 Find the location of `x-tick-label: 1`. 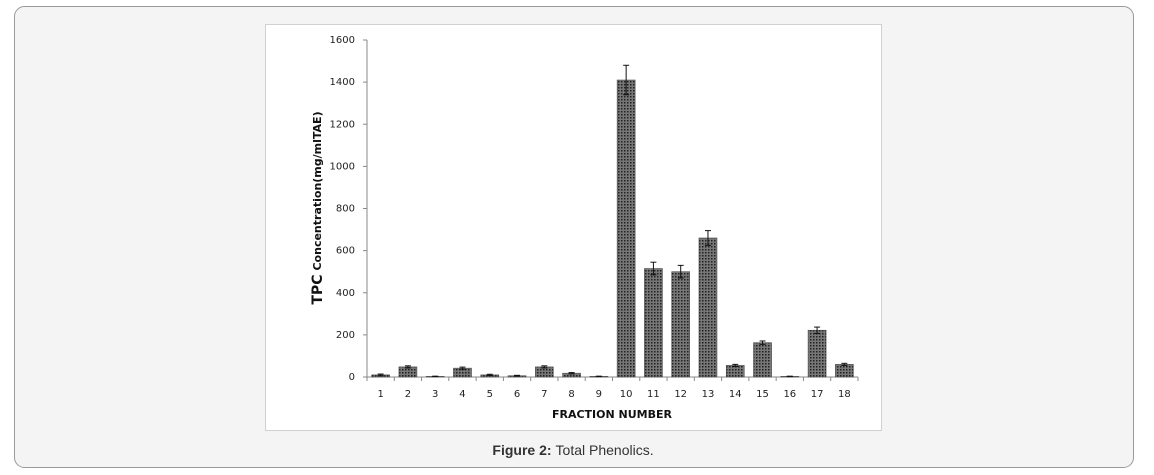

x-tick-label: 1 is located at coordinates (380, 394).